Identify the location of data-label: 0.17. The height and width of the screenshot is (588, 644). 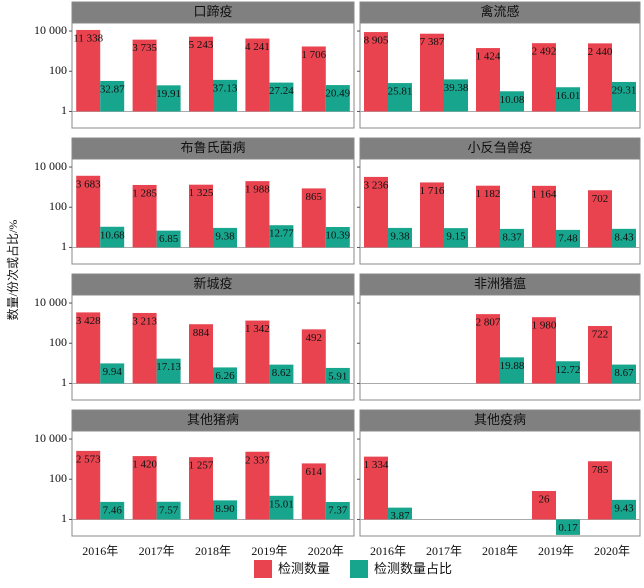
(568, 528).